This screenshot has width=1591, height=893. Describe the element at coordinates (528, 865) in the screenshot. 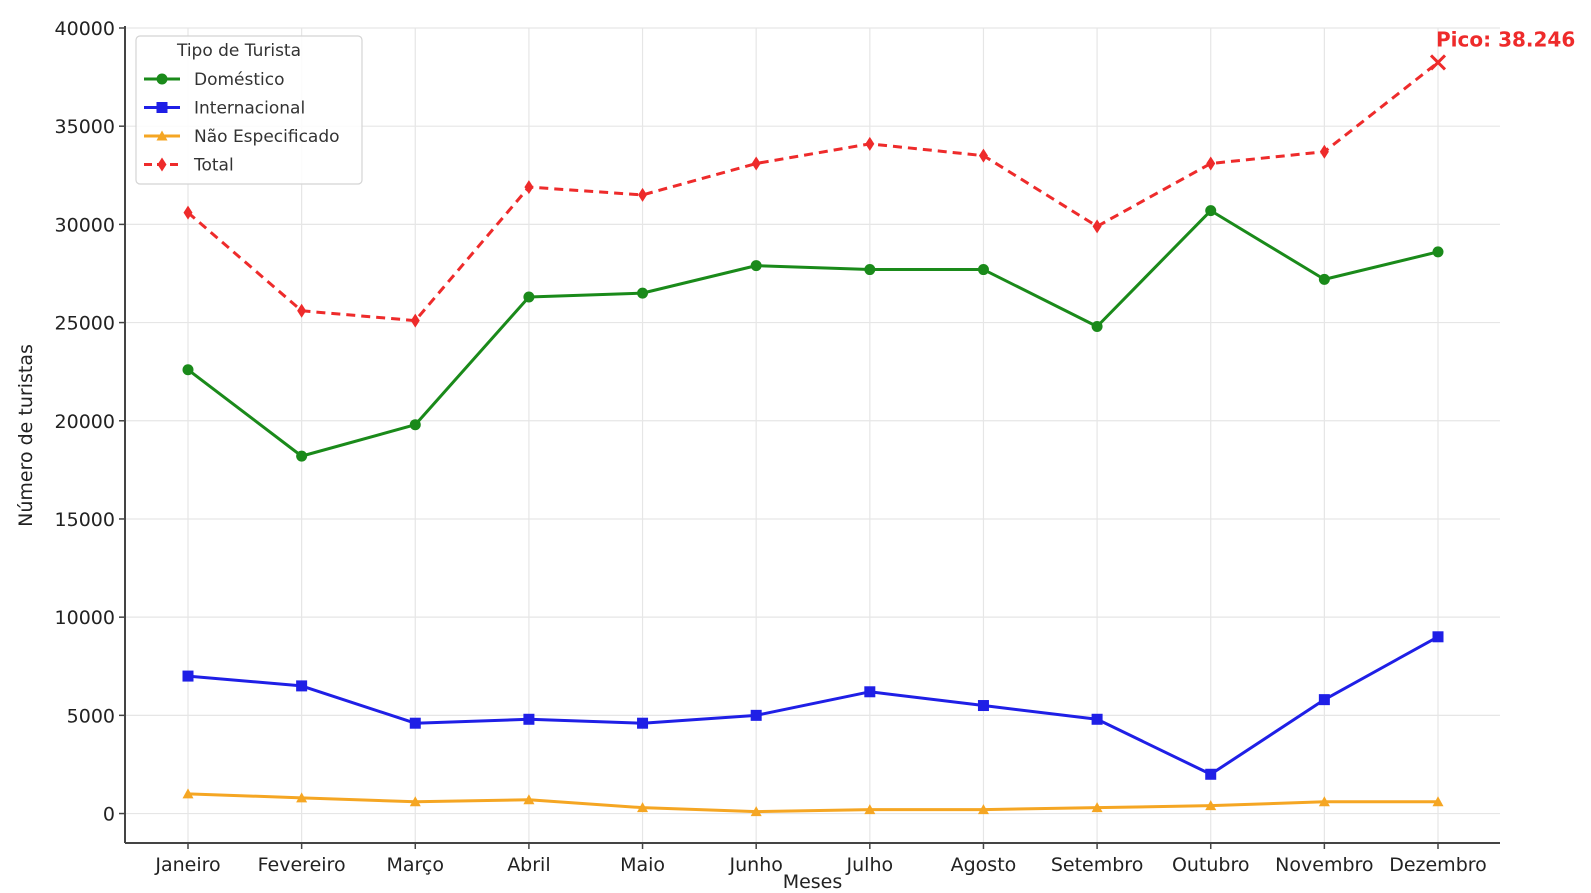

I see `x-tick-label: Abril` at that location.